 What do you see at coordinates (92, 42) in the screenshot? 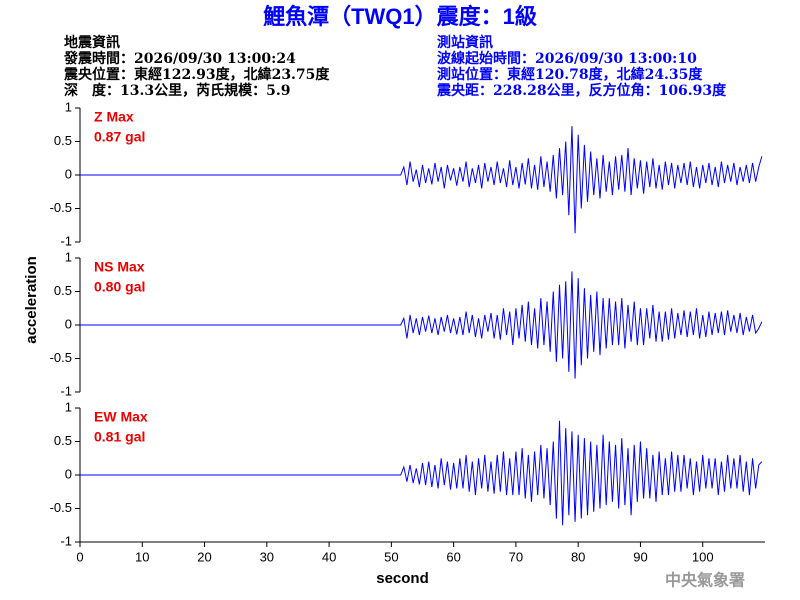
I see `info-line: 地震資訊` at bounding box center [92, 42].